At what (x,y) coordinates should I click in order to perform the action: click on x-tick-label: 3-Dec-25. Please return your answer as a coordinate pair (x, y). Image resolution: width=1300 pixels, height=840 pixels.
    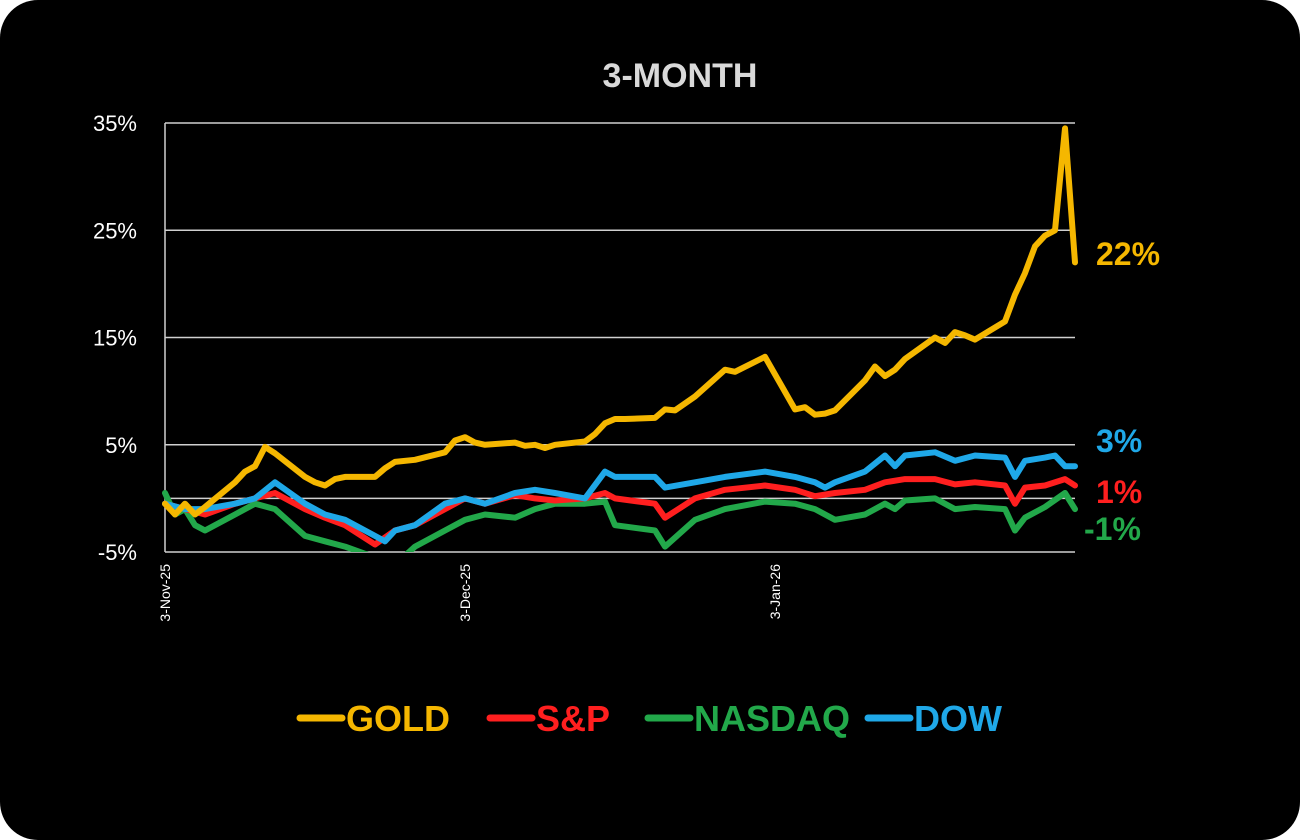
    Looking at the image, I should click on (465, 593).